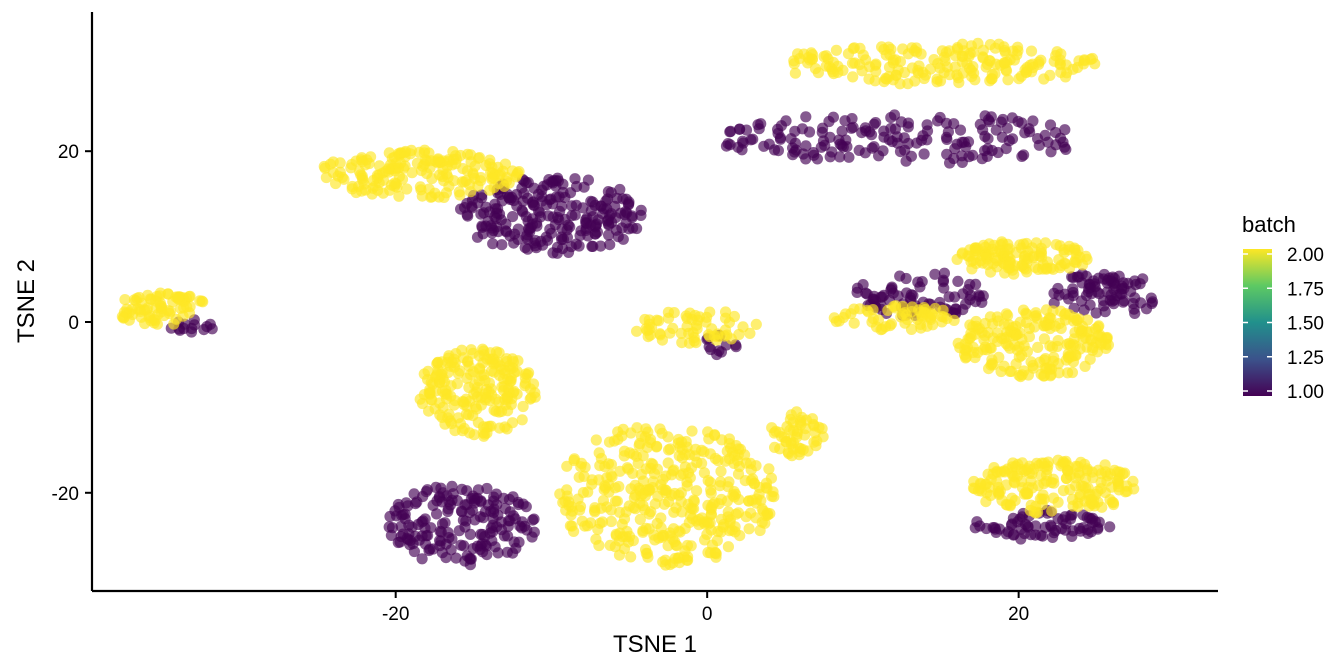 This screenshot has width=1344, height=672. What do you see at coordinates (68, 152) in the screenshot?
I see `y-tick-label: 20` at bounding box center [68, 152].